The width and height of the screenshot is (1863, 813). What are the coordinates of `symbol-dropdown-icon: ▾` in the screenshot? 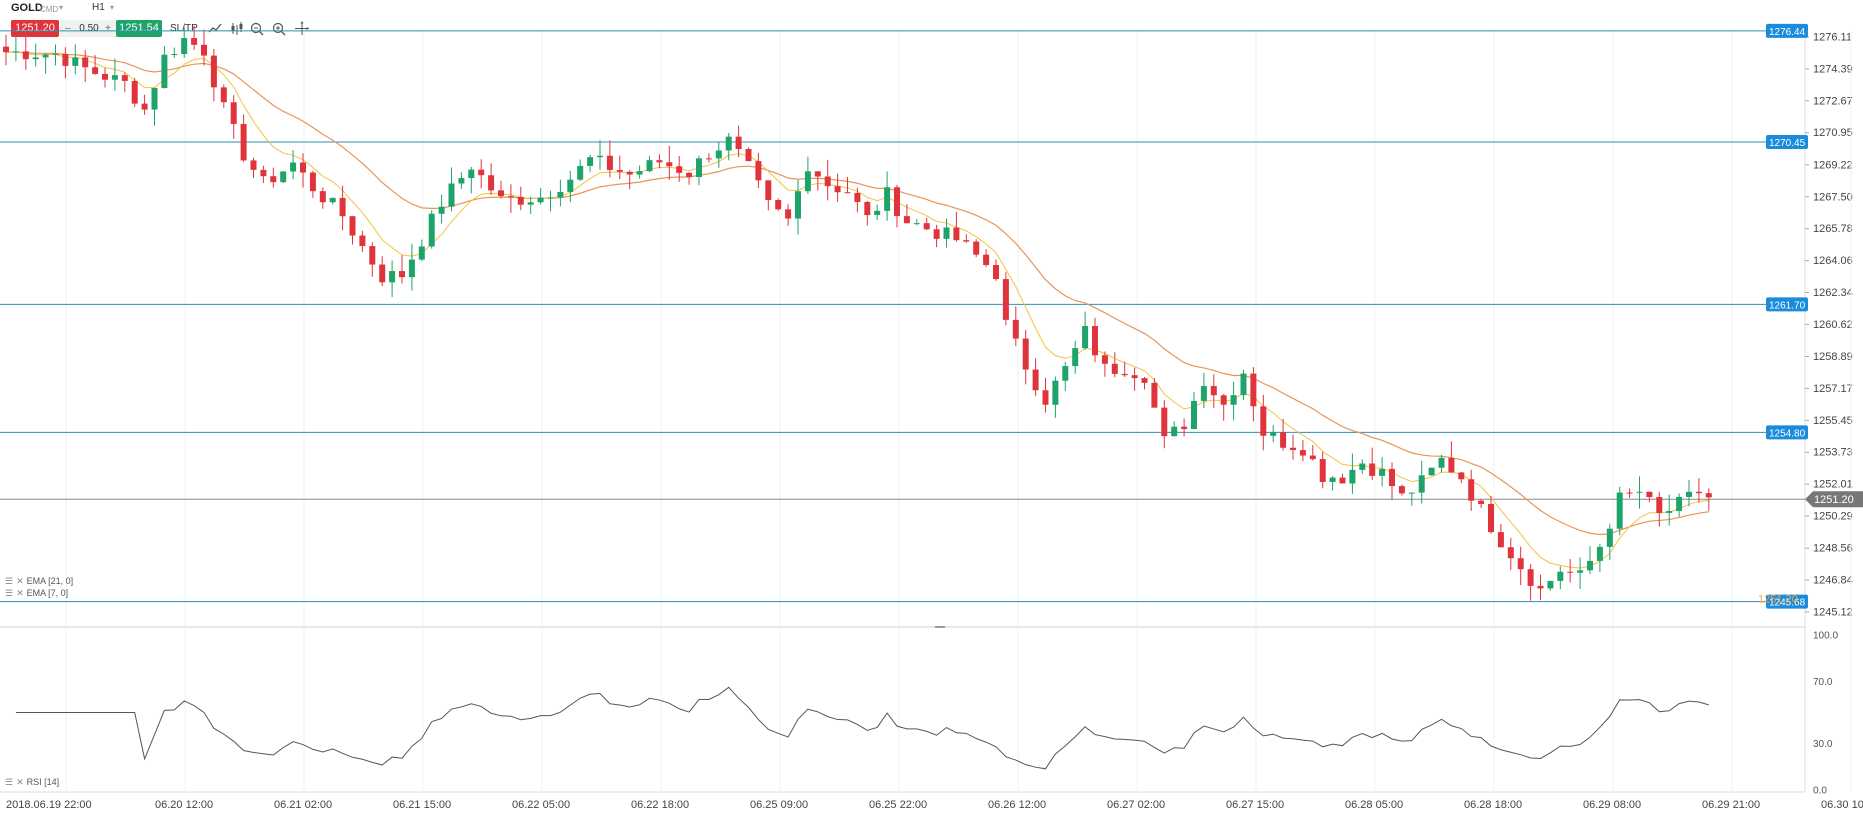 It's located at (61, 7).